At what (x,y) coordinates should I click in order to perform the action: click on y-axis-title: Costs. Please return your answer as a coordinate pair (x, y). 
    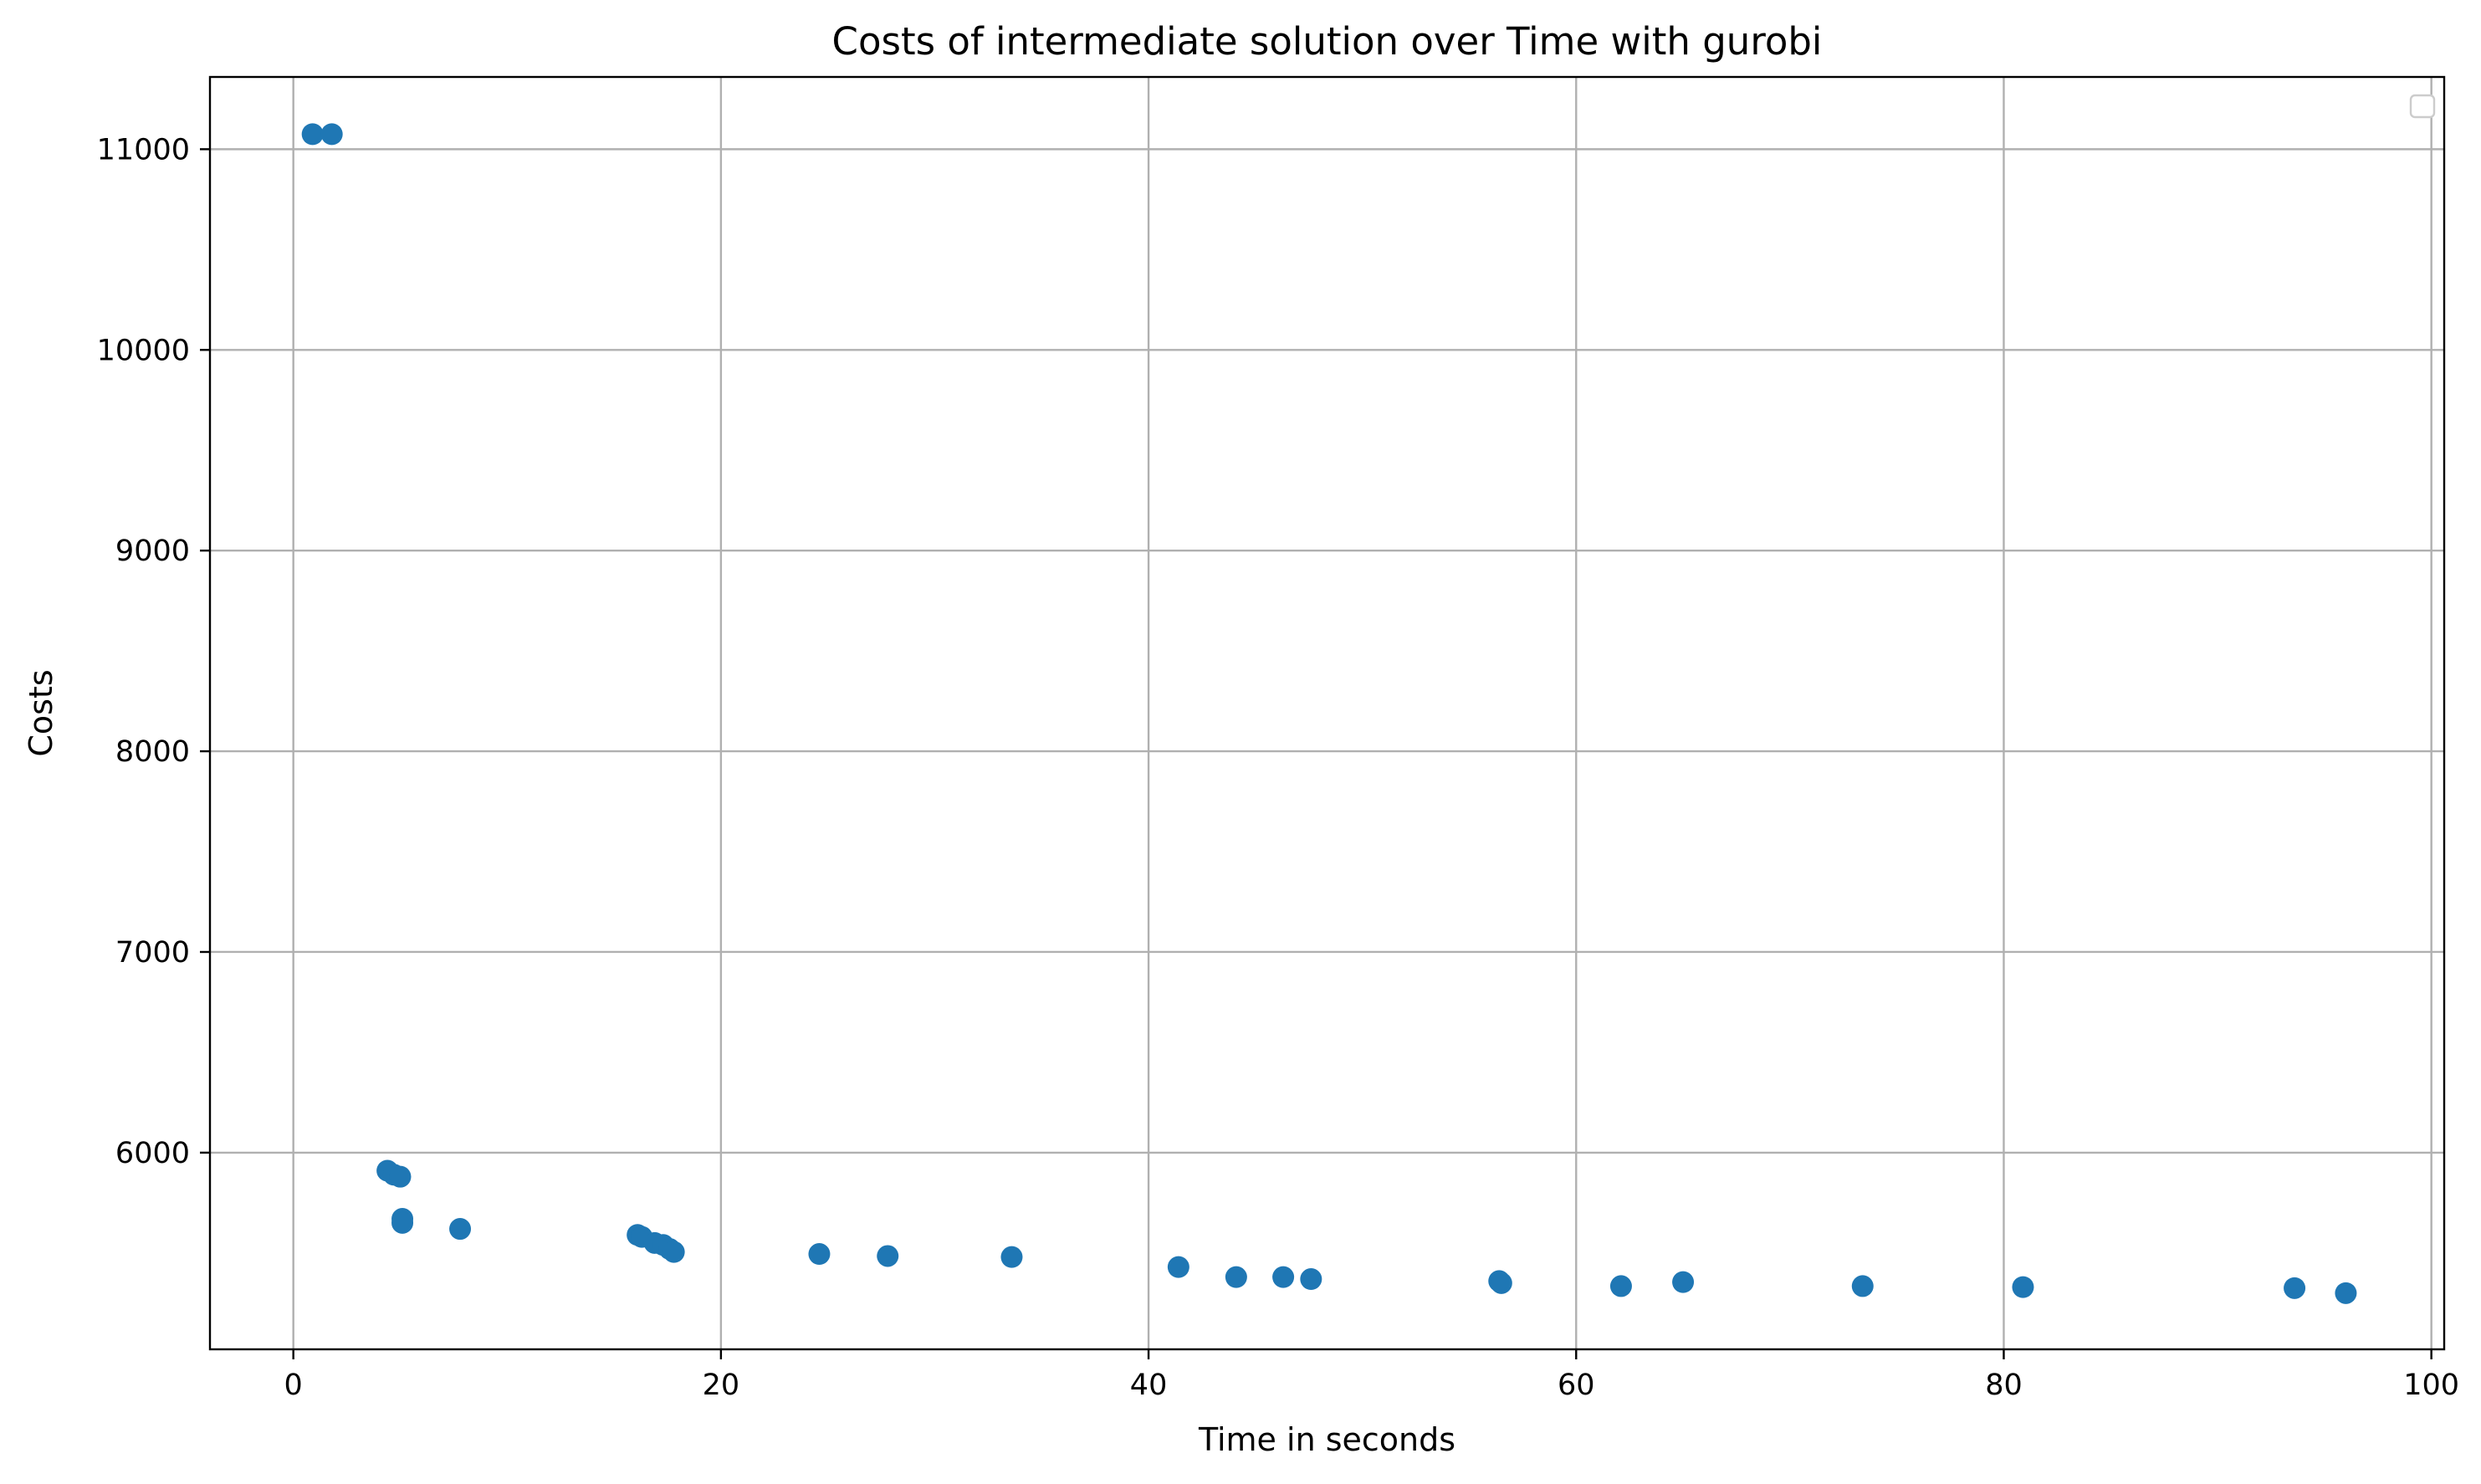
    Looking at the image, I should click on (41, 712).